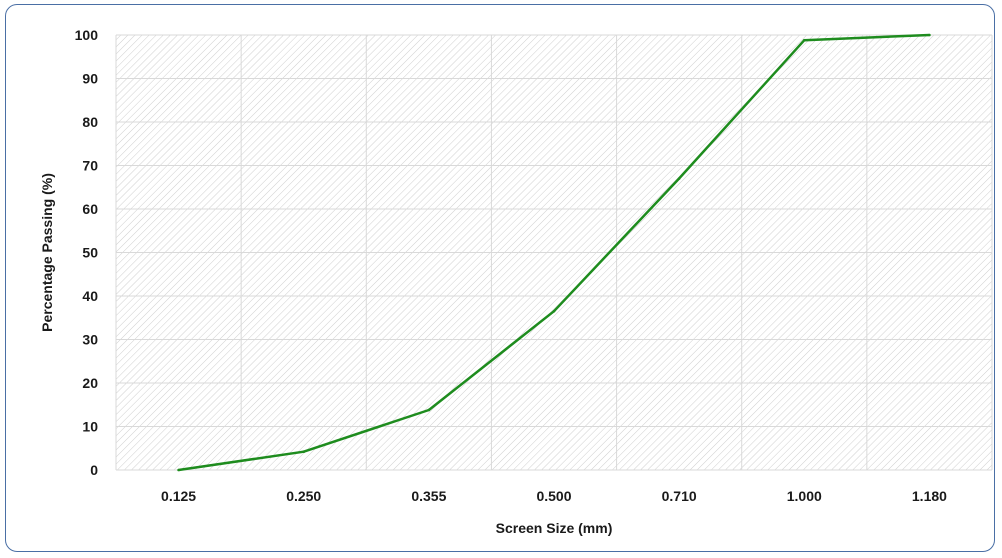 This screenshot has height=558, width=1002. Describe the element at coordinates (47, 252) in the screenshot. I see `y-axis-title: Percentage Passing (%)` at that location.